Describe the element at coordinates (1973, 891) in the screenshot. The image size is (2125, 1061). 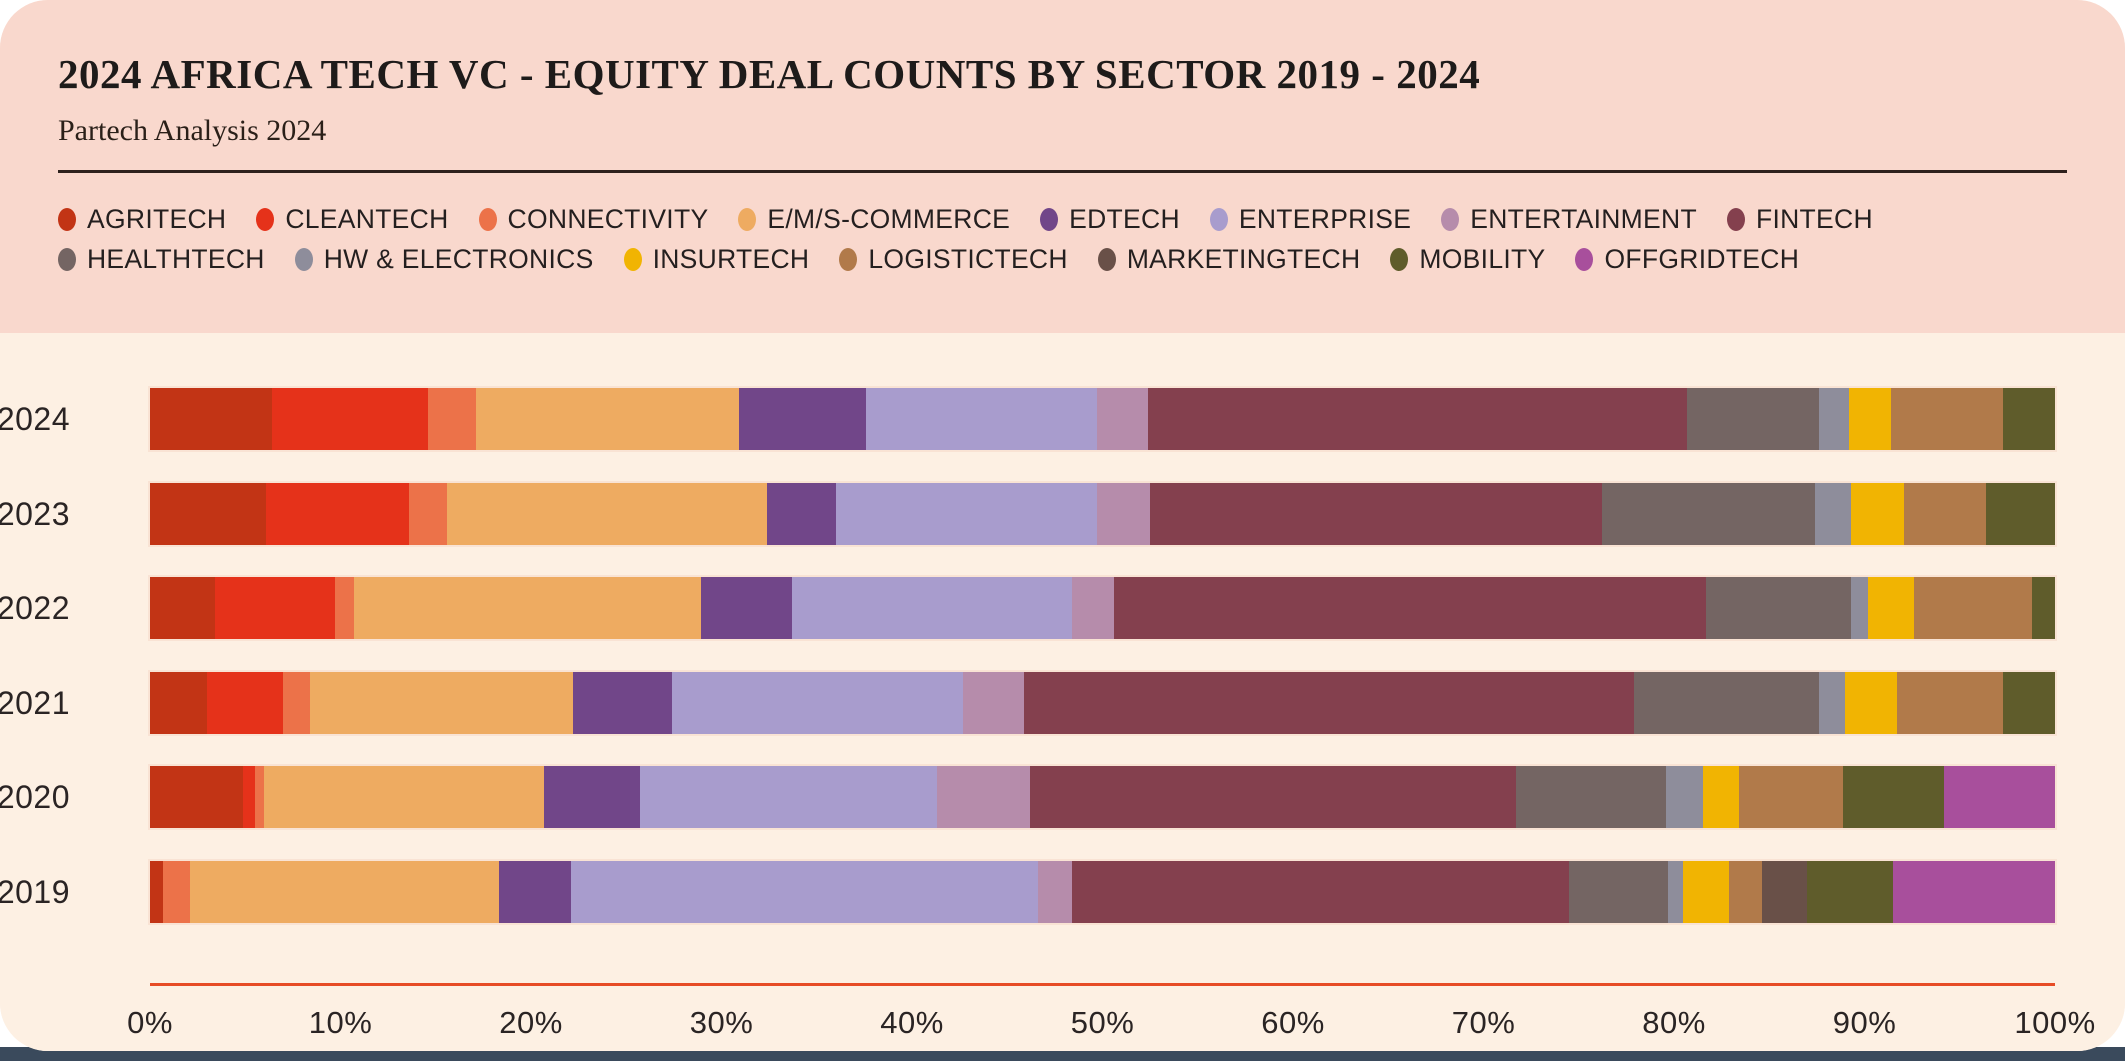
I see `bar-segment-2019-offgridtech` at that location.